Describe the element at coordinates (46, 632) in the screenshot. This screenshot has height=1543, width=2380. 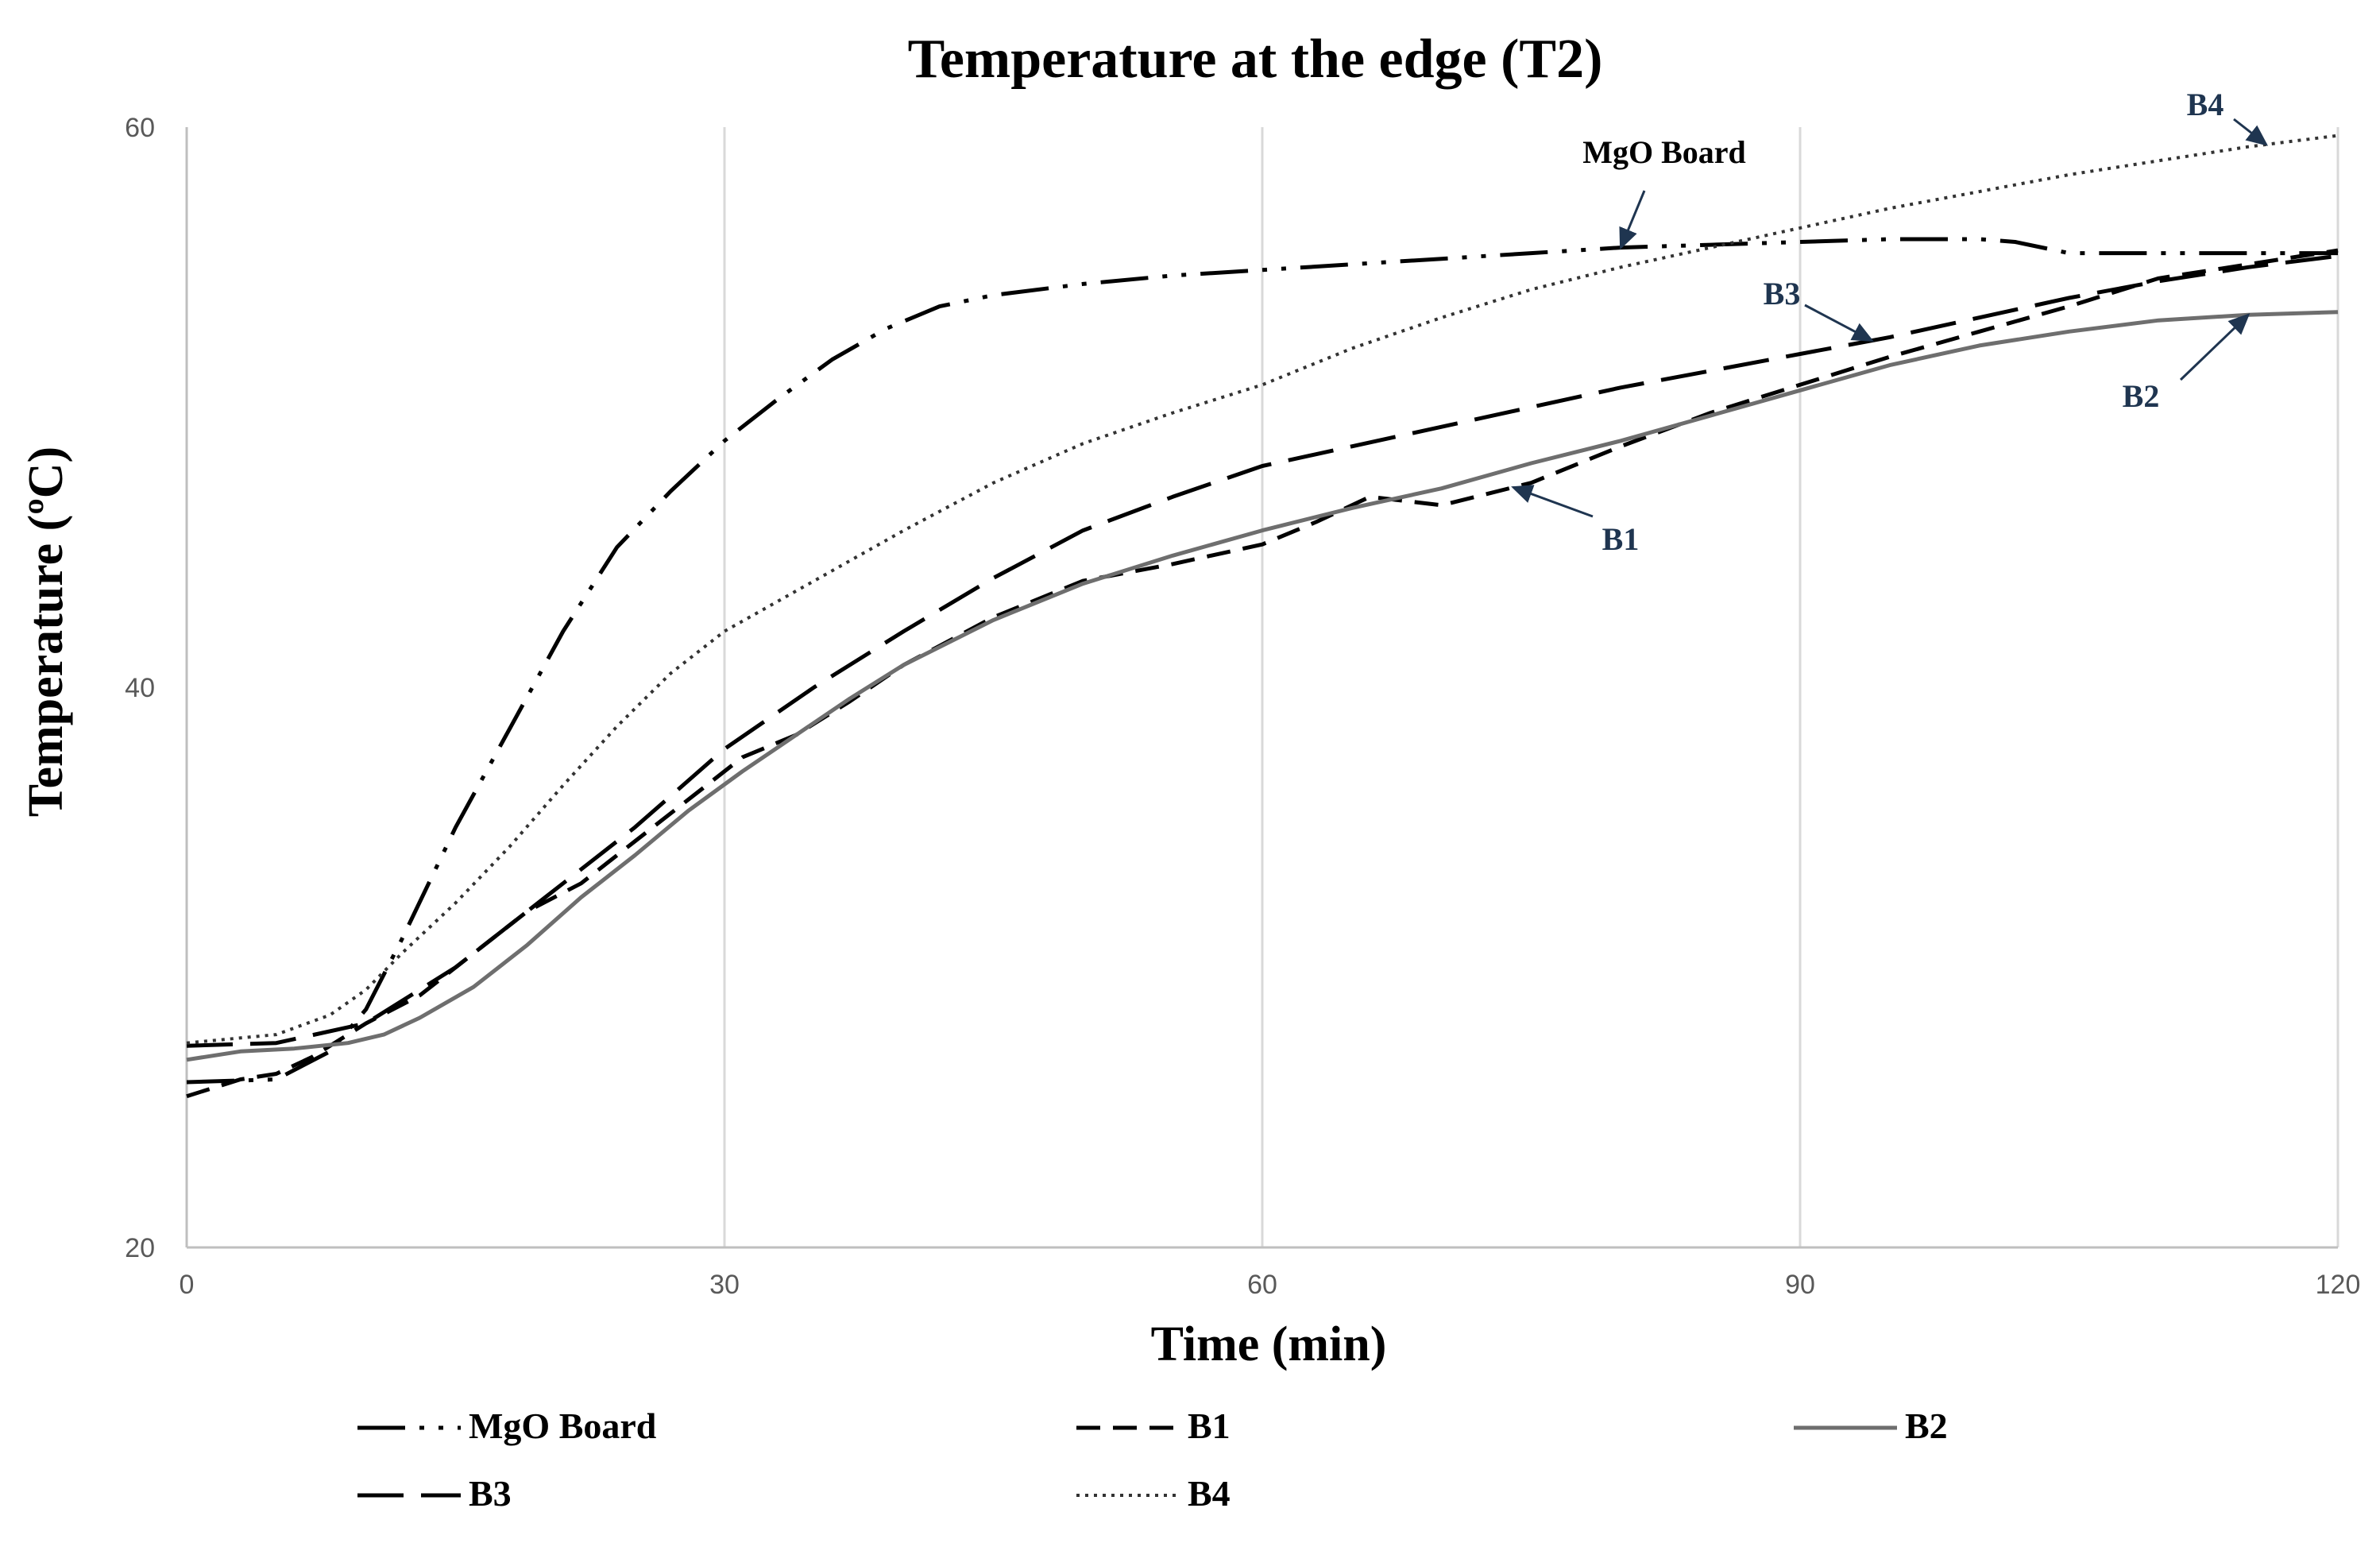
I see `y-axis-title: Temperature (ºC)` at that location.